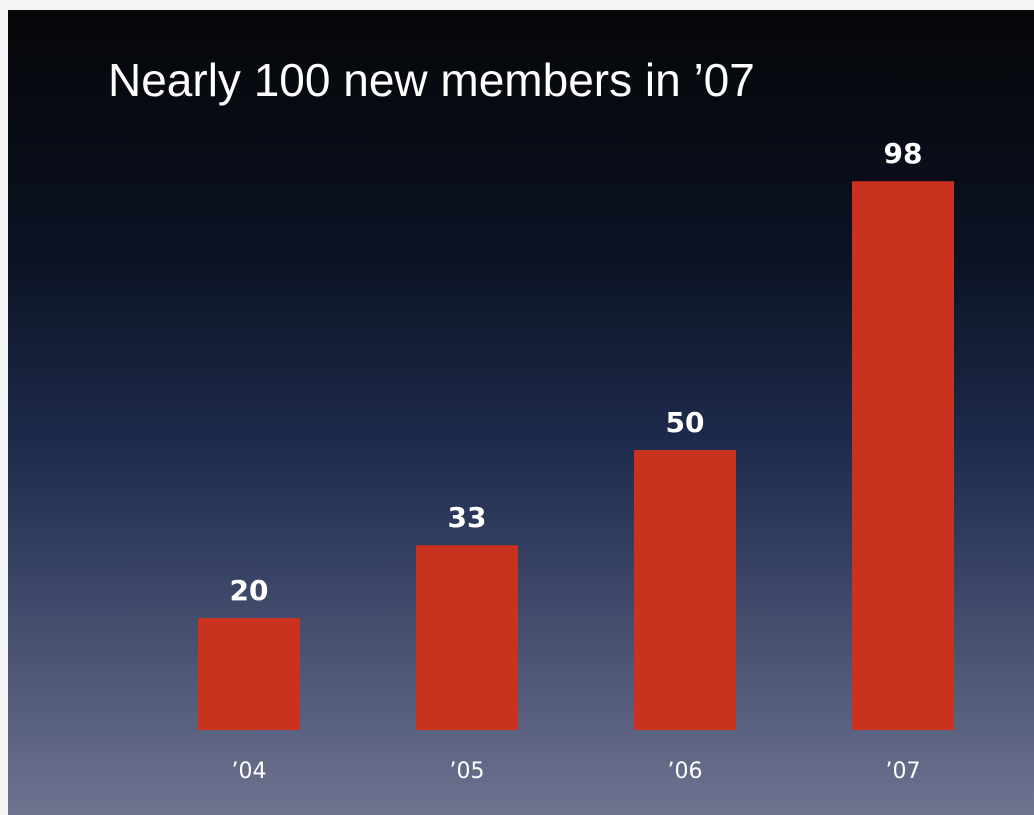 The height and width of the screenshot is (815, 1034). Describe the element at coordinates (467, 771) in the screenshot. I see `x-tick-label: ’05` at that location.